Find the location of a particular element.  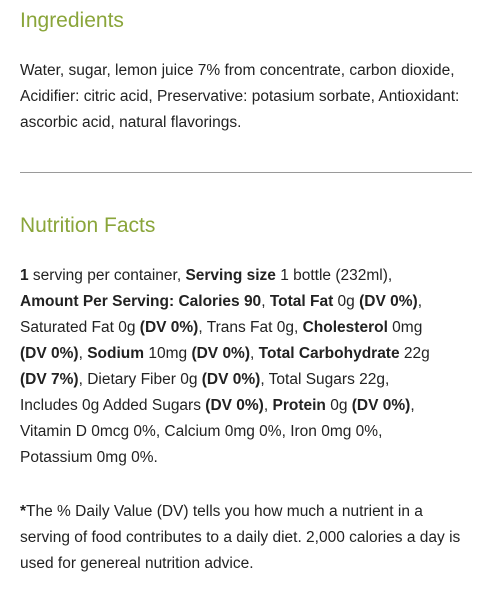

servings-text: serving per container, is located at coordinates (107, 275).